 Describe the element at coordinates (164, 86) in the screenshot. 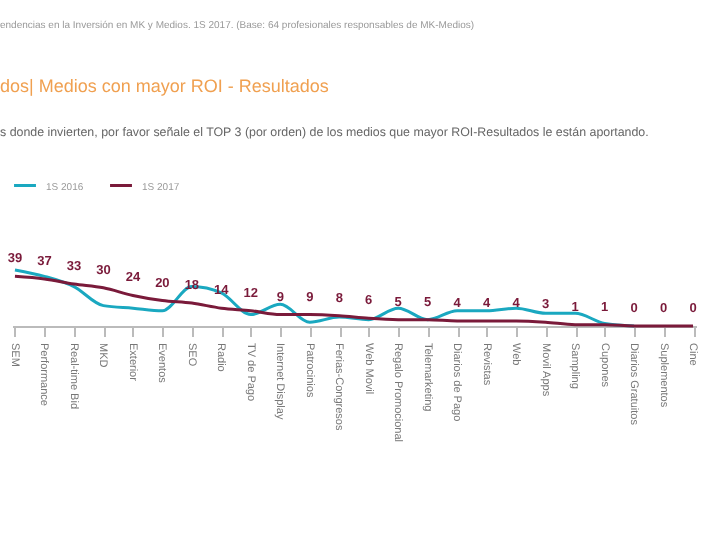

I see `chart-title: dos| Medios con mayor ROI - Resultados` at that location.